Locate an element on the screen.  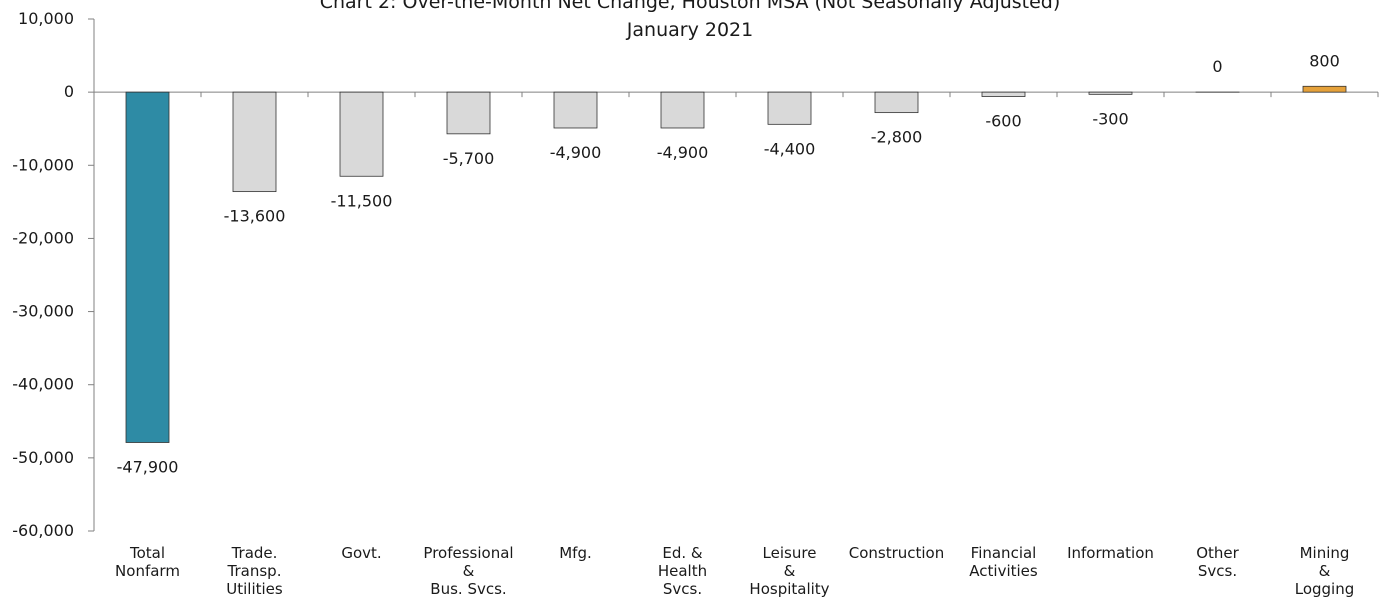
category-label-line: Govt. is located at coordinates (361, 553).